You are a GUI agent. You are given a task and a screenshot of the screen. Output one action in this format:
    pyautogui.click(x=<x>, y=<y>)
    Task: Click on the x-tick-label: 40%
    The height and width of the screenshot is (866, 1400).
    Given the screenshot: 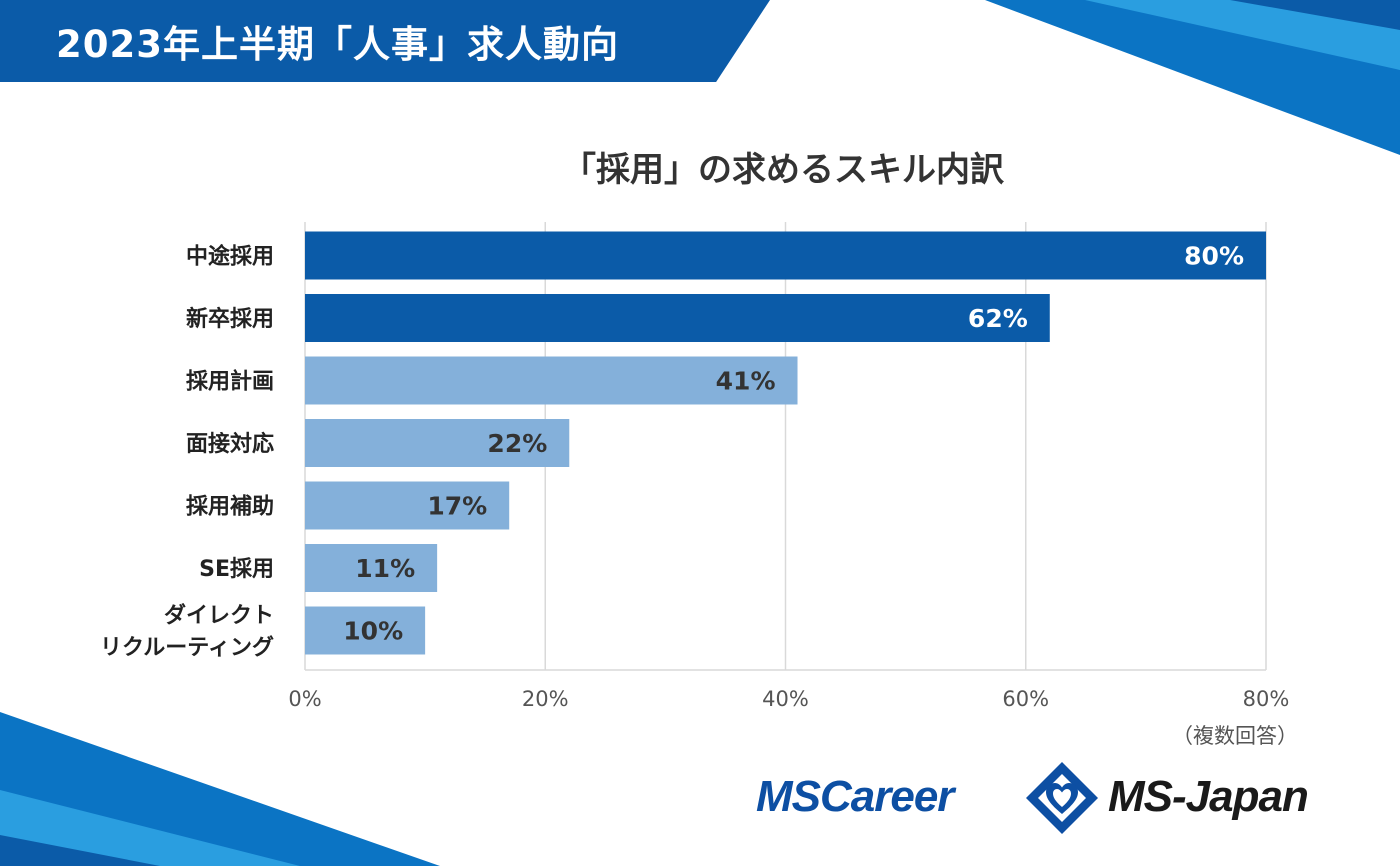 What is the action you would take?
    pyautogui.click(x=785, y=699)
    